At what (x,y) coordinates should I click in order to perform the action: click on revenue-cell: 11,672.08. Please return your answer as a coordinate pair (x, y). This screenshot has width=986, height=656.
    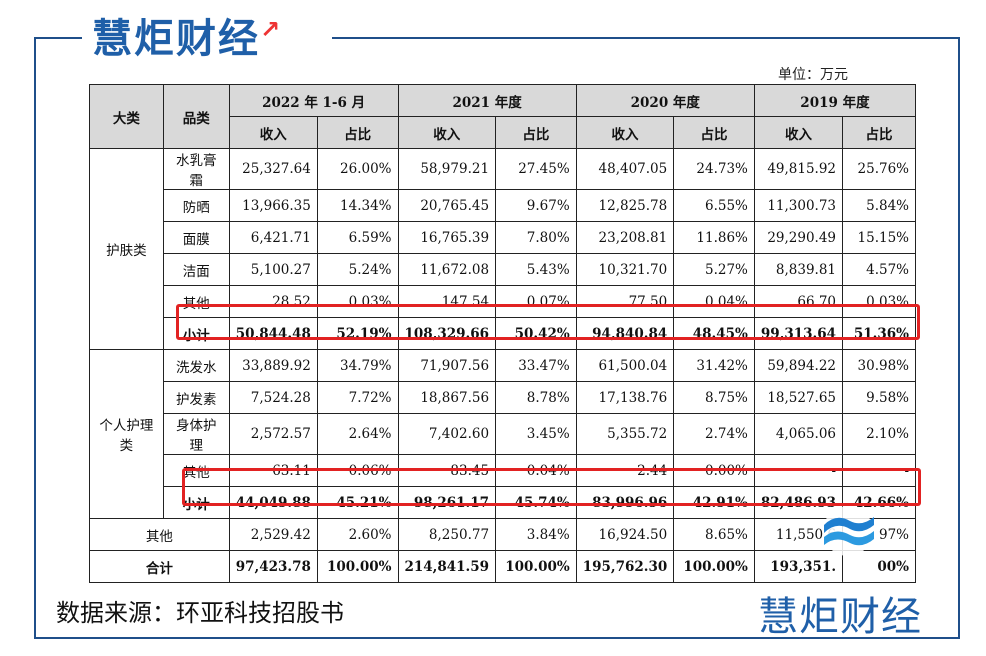
    Looking at the image, I should click on (447, 269).